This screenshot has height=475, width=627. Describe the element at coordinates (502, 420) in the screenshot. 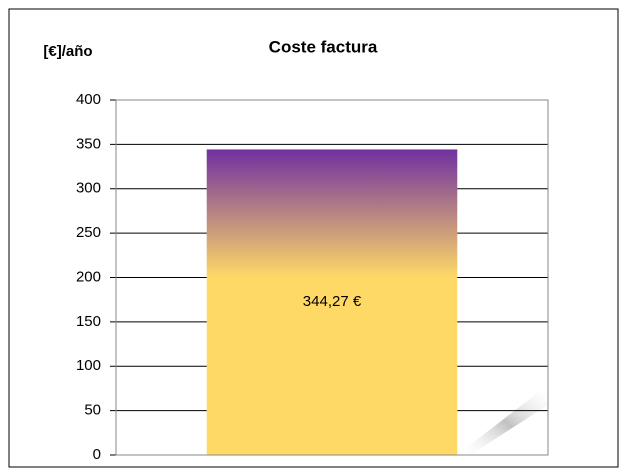

I see `bar-shadow` at that location.